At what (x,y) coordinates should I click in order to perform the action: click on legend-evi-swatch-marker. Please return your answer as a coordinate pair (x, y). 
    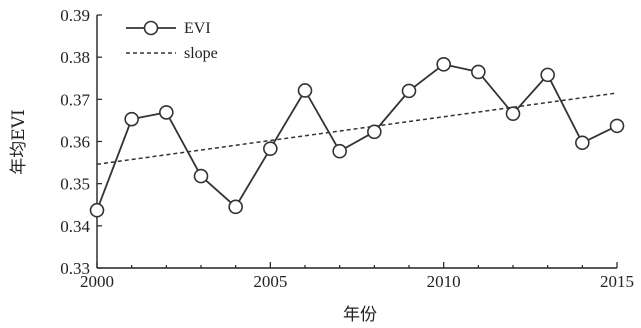
    Looking at the image, I should click on (151, 28).